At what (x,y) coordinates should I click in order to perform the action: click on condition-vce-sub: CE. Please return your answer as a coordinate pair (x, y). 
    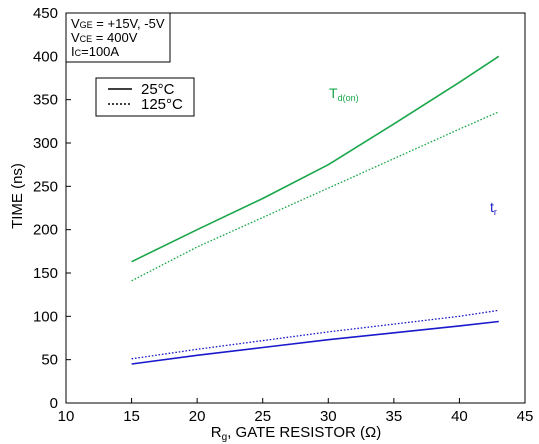
    Looking at the image, I should click on (86, 39).